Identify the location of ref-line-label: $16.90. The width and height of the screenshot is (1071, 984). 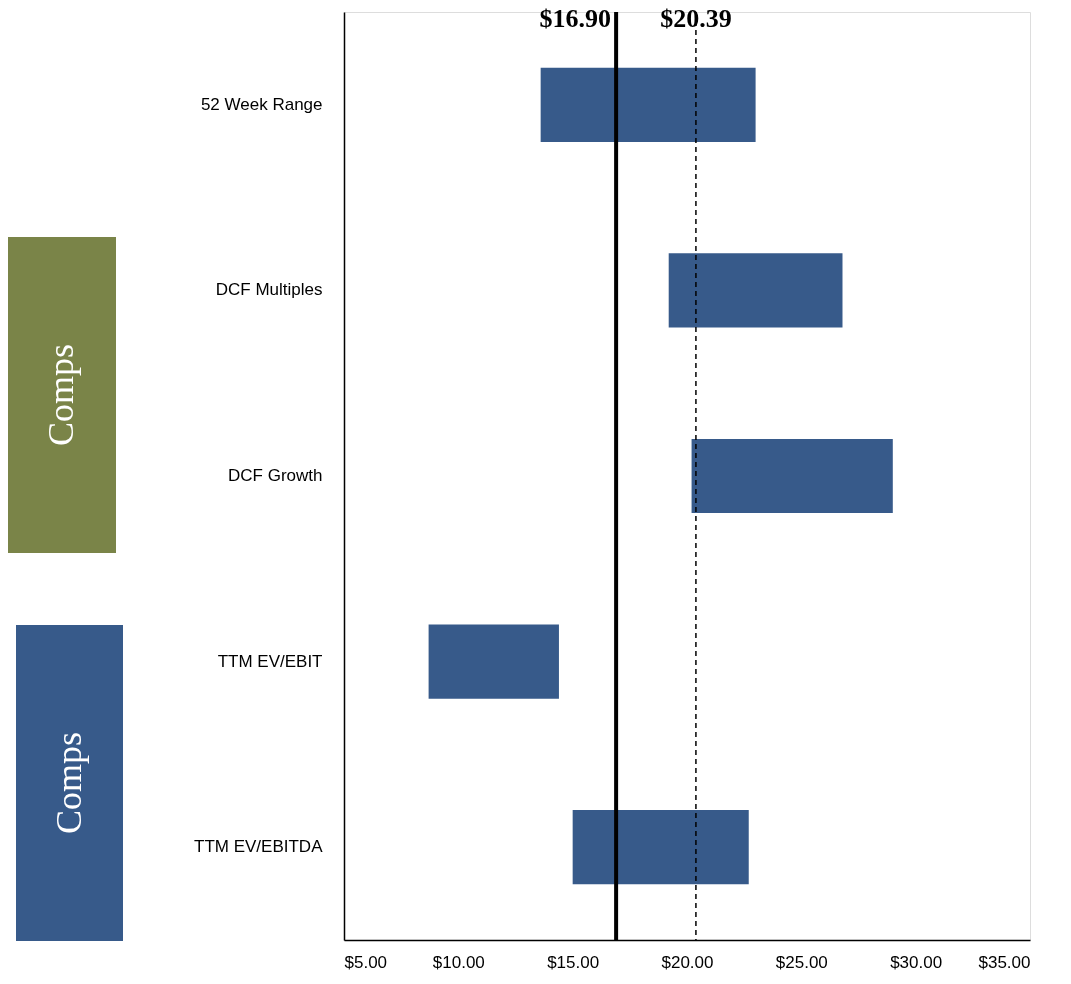
(575, 18).